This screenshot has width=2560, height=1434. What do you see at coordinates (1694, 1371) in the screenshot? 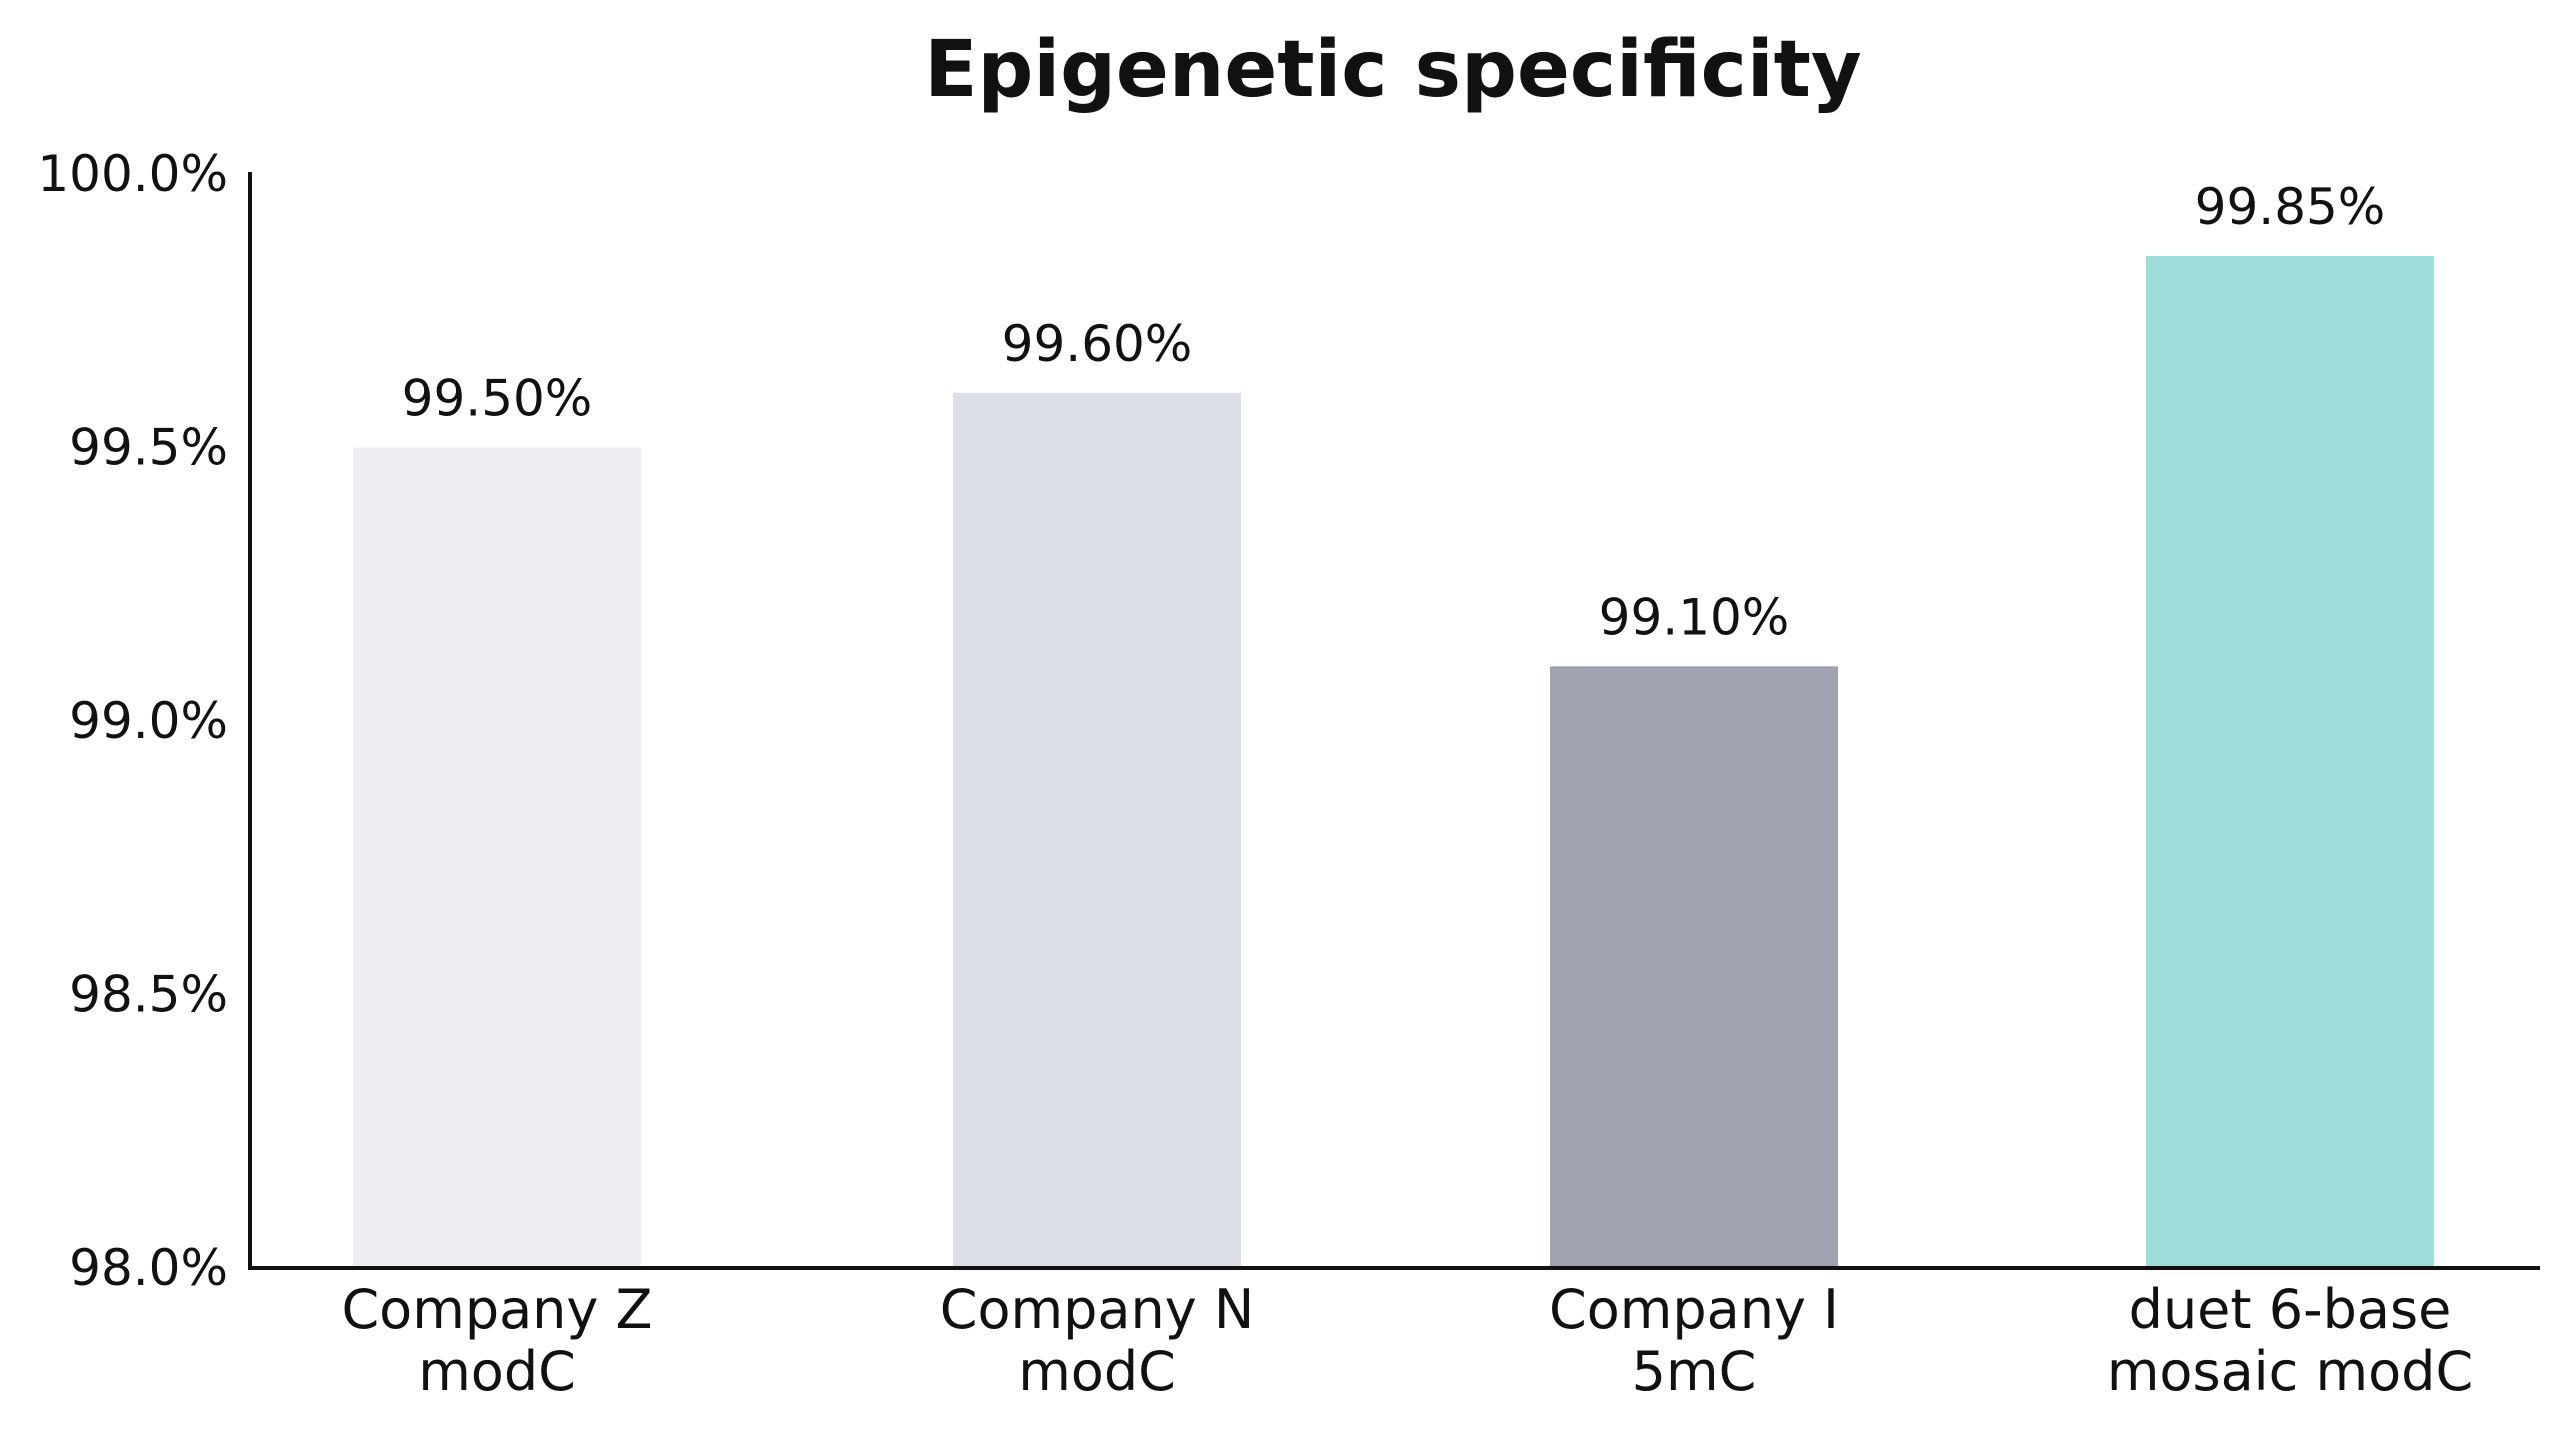
I see `x-category-label-3-line-2: 5mC` at bounding box center [1694, 1371].